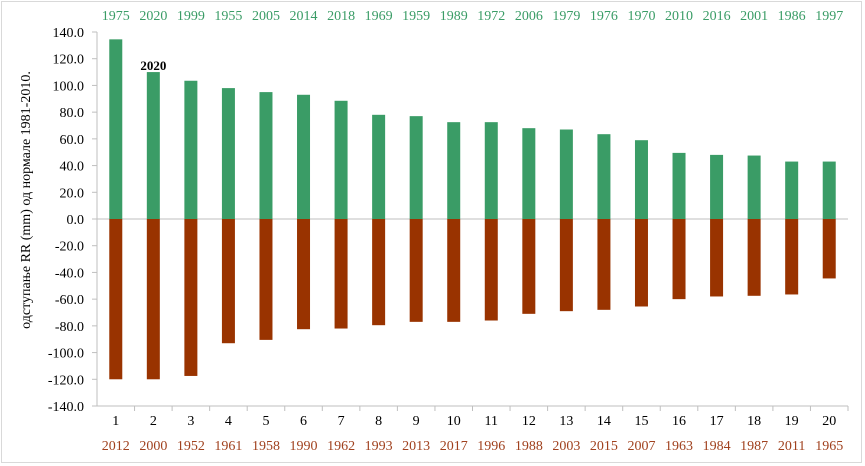  I want to click on y-axis-title-group: одступање RR (mm) од нормале 1981-2010., so click(26, 200).